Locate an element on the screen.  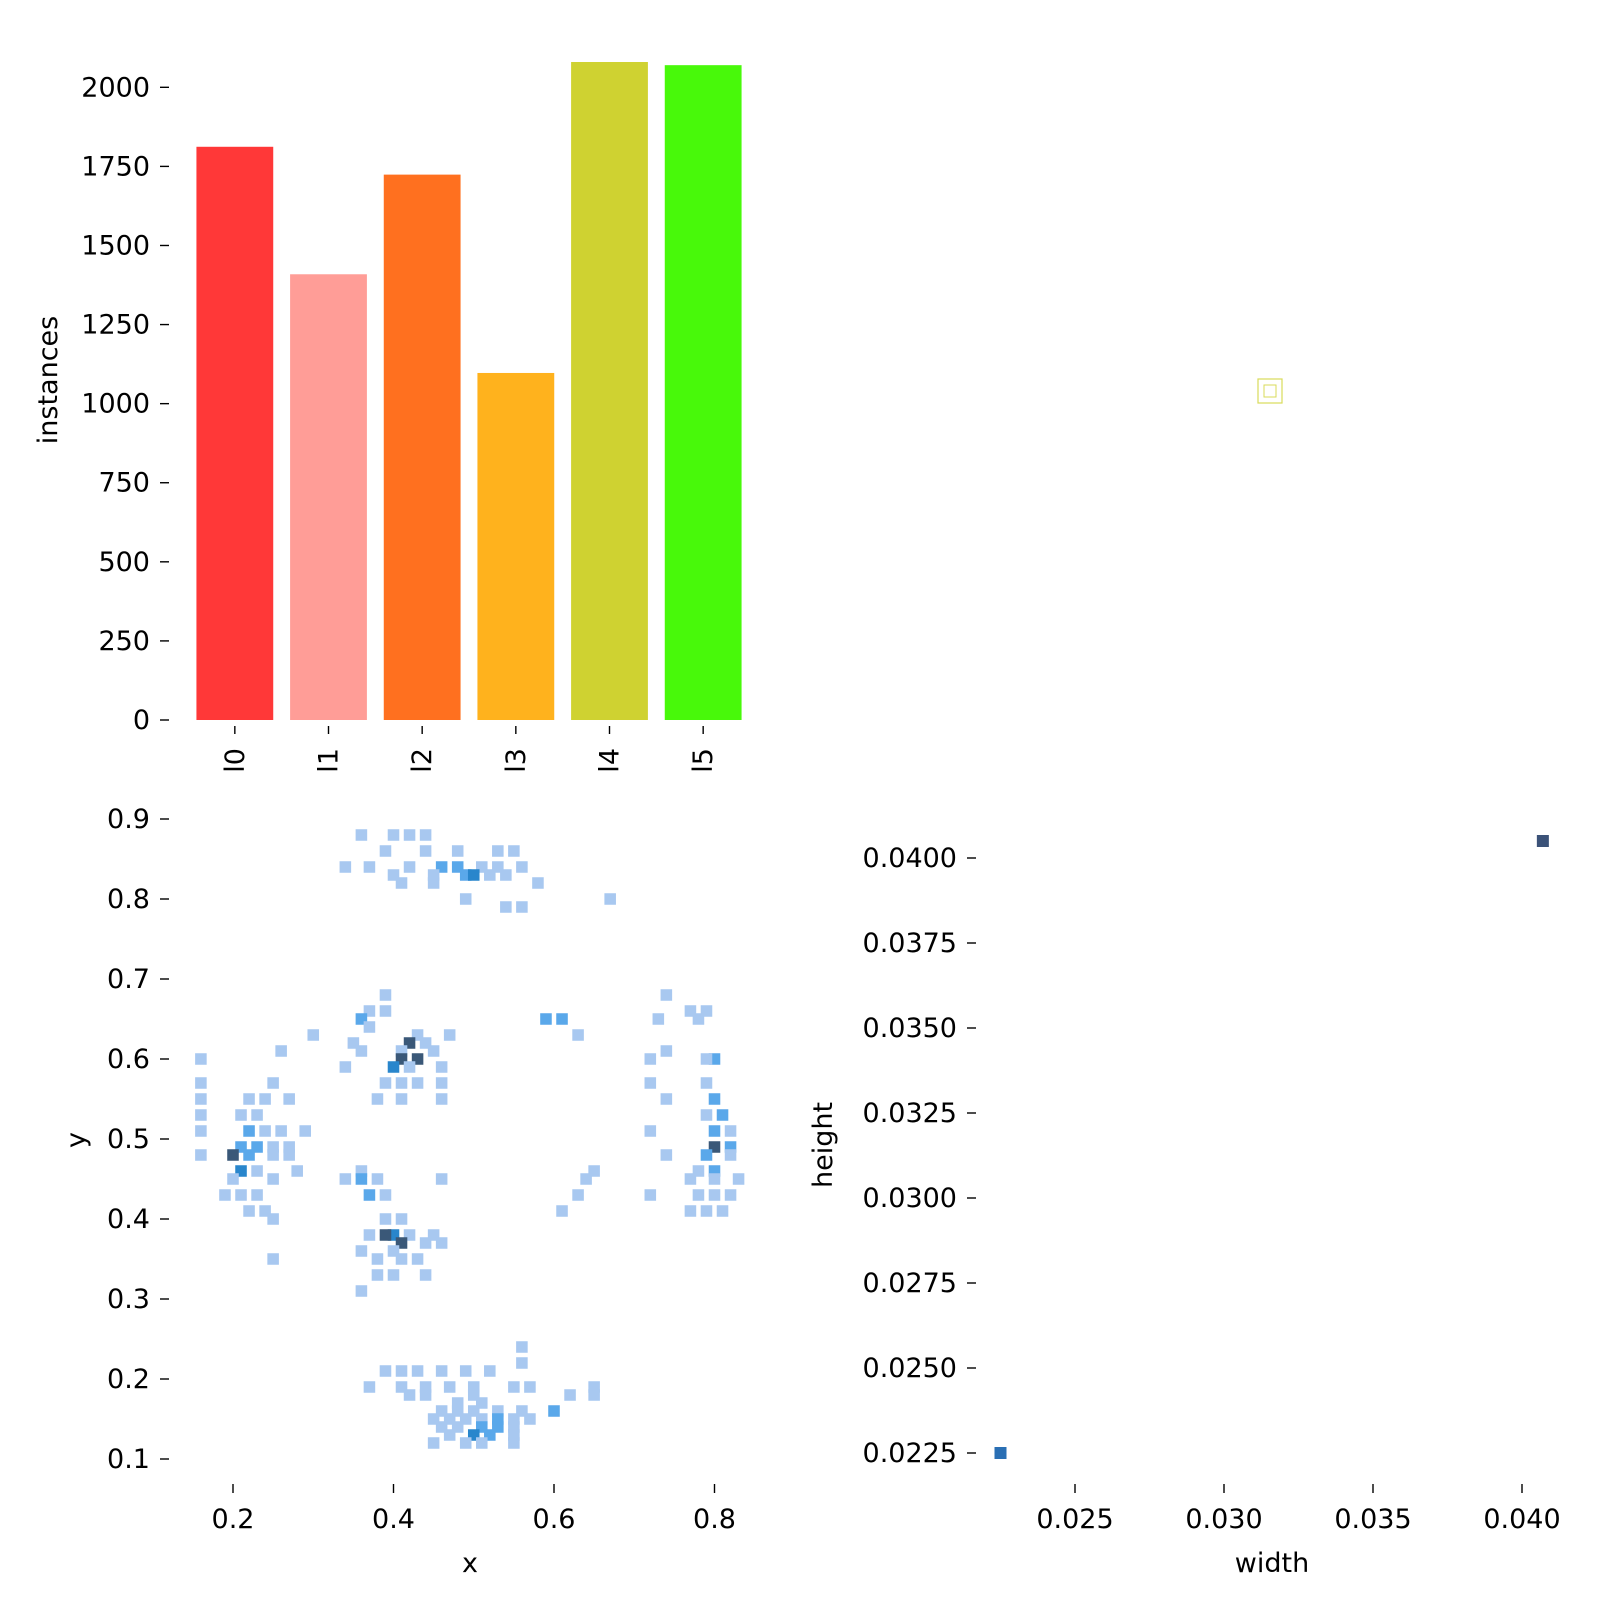
x-tick-label: 0.8 is located at coordinates (714, 1519).